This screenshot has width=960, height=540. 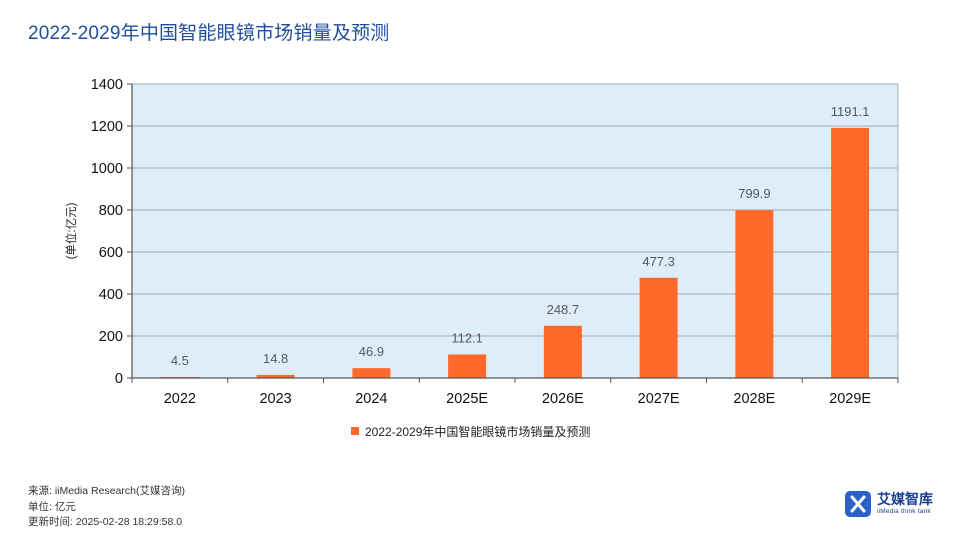 I want to click on y-tick-label: 400, so click(x=111, y=295).